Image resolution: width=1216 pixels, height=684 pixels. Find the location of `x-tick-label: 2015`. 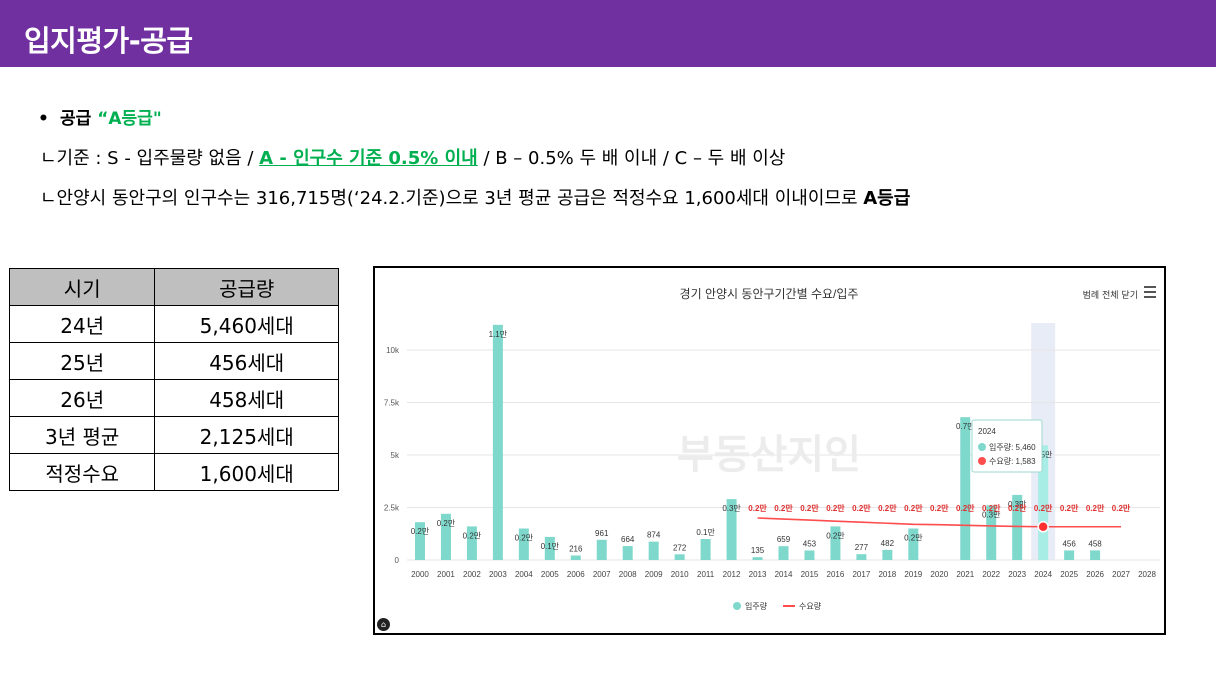

x-tick-label: 2015 is located at coordinates (810, 574).